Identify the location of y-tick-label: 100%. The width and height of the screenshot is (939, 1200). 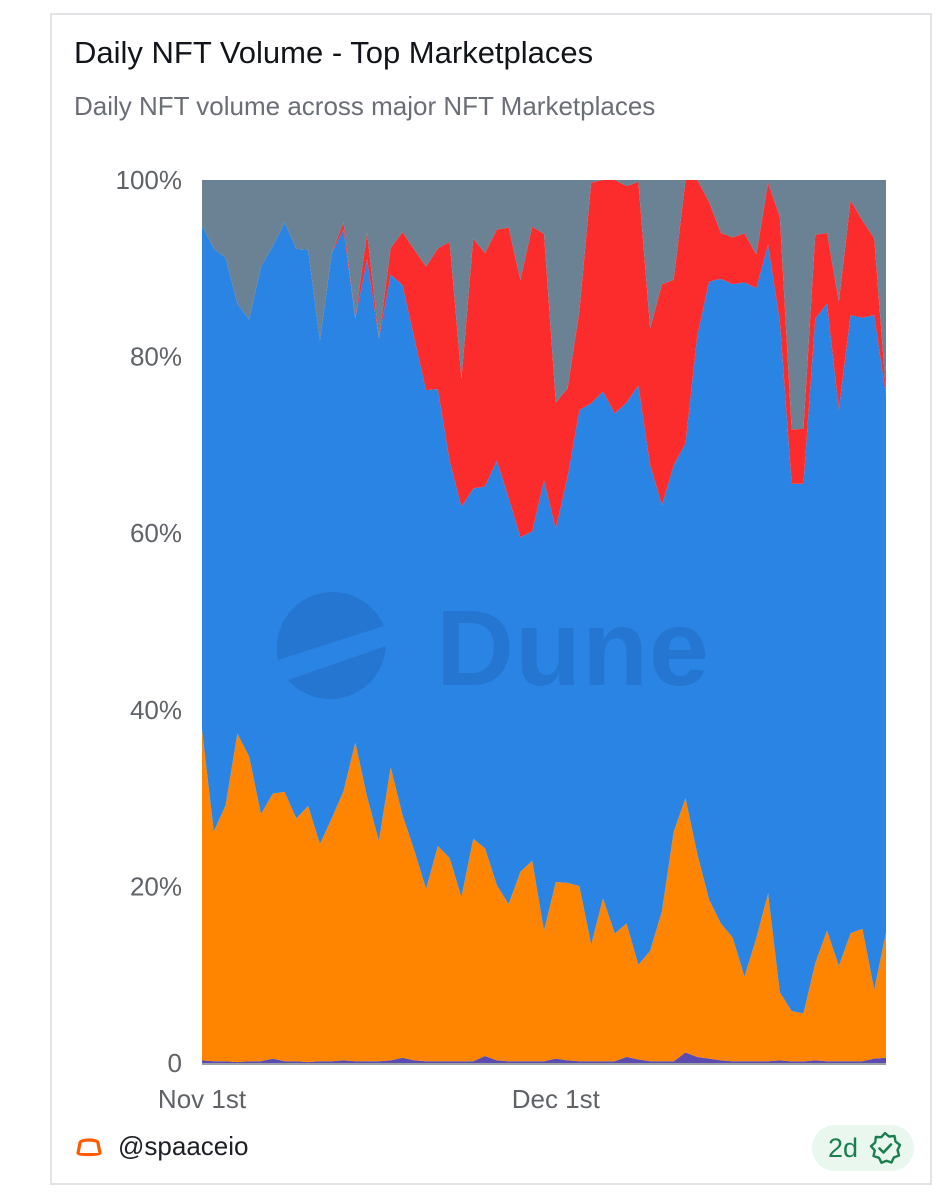
(149, 180).